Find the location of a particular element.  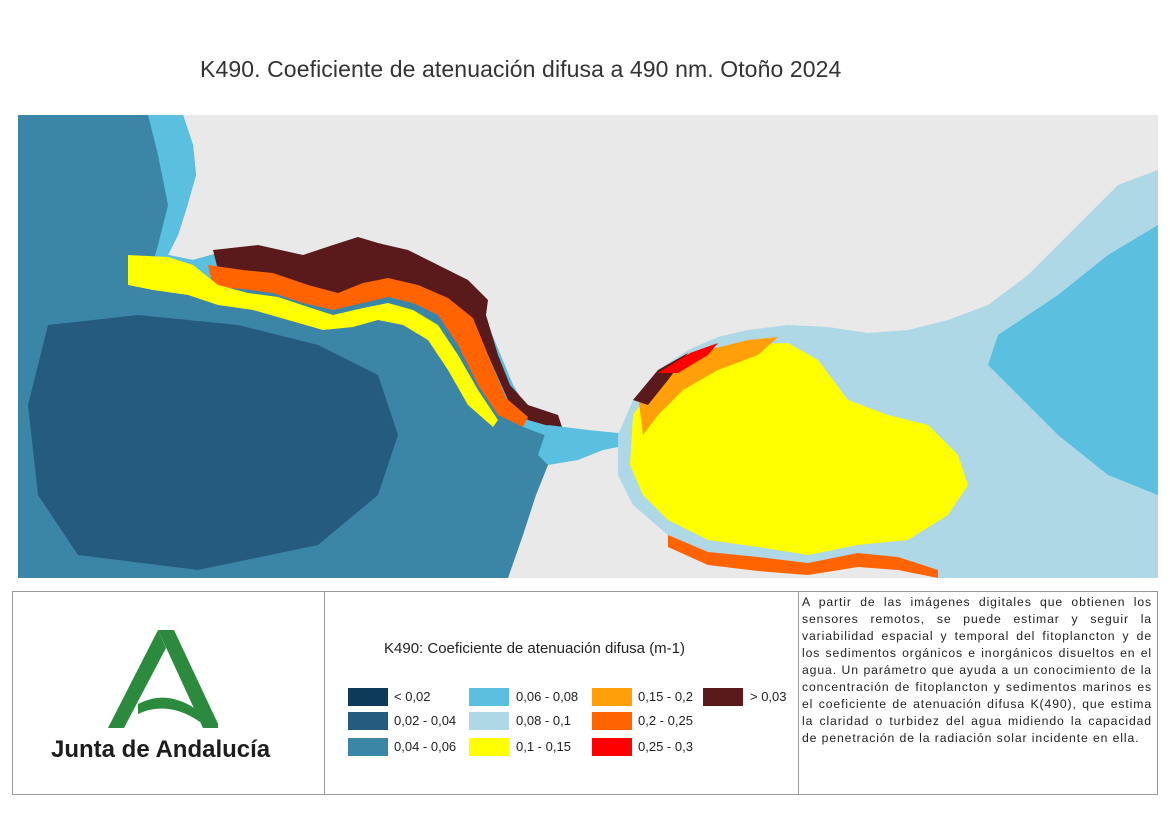

alboran-south-coast is located at coordinates (803, 556).